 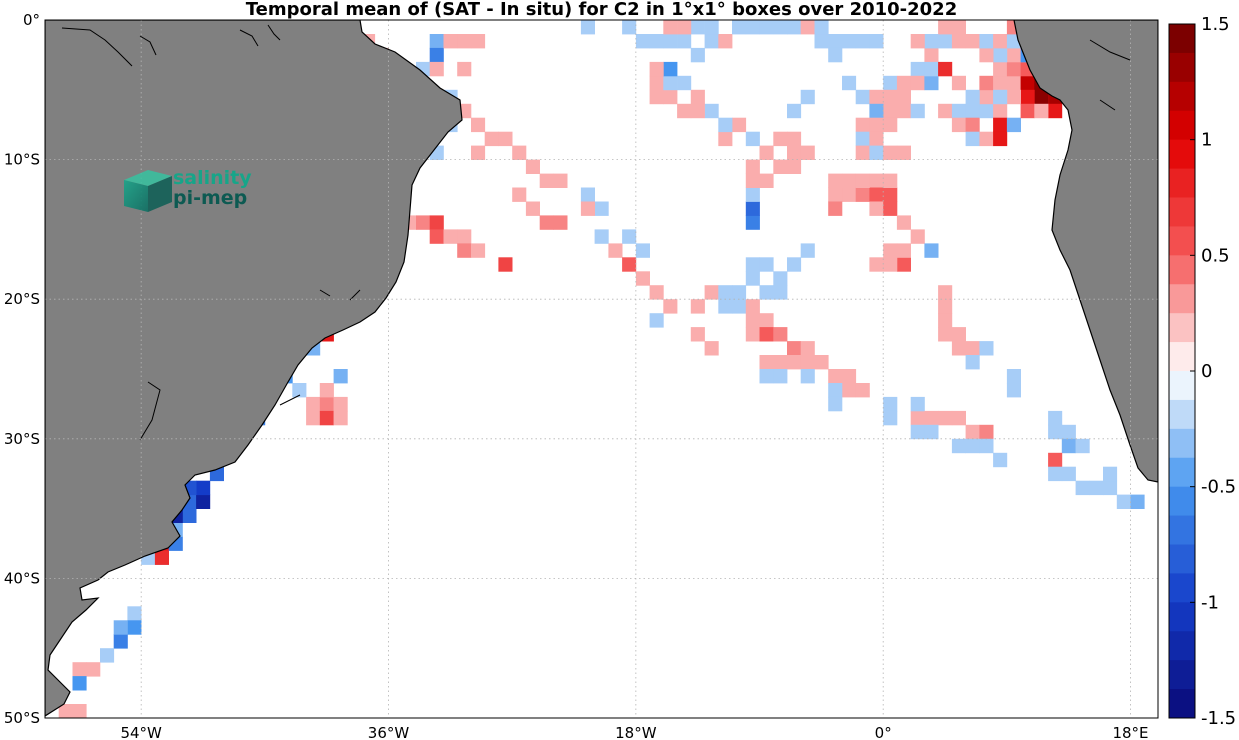 What do you see at coordinates (22, 299) in the screenshot?
I see `lat-tick-label: 20°S` at bounding box center [22, 299].